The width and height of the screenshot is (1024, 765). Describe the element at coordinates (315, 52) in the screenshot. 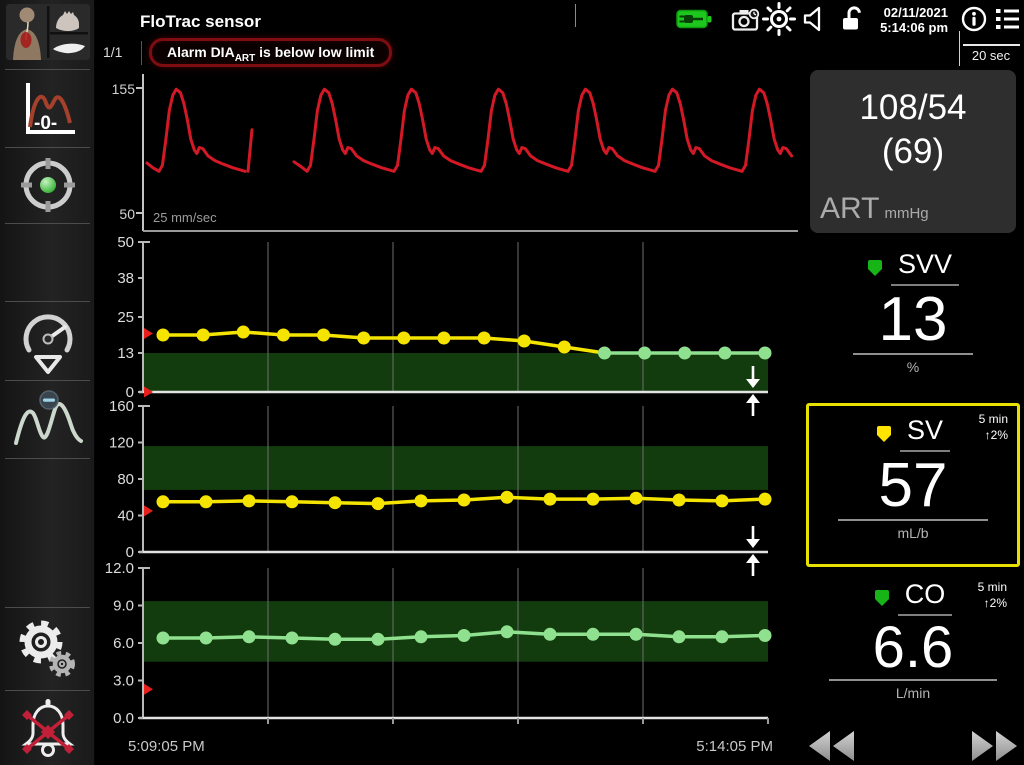

I see `alarm-text: is below low limit` at that location.